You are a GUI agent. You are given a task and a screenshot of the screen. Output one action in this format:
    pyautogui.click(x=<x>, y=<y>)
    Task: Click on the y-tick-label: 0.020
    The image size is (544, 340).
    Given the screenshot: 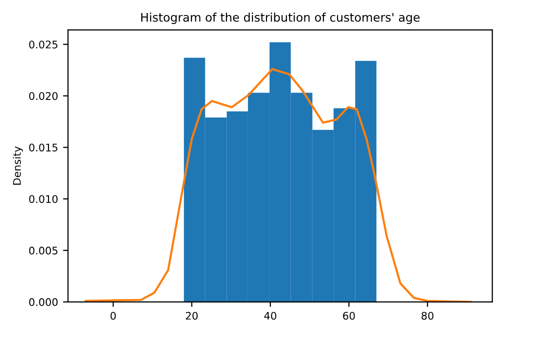 What is the action you would take?
    pyautogui.click(x=43, y=96)
    